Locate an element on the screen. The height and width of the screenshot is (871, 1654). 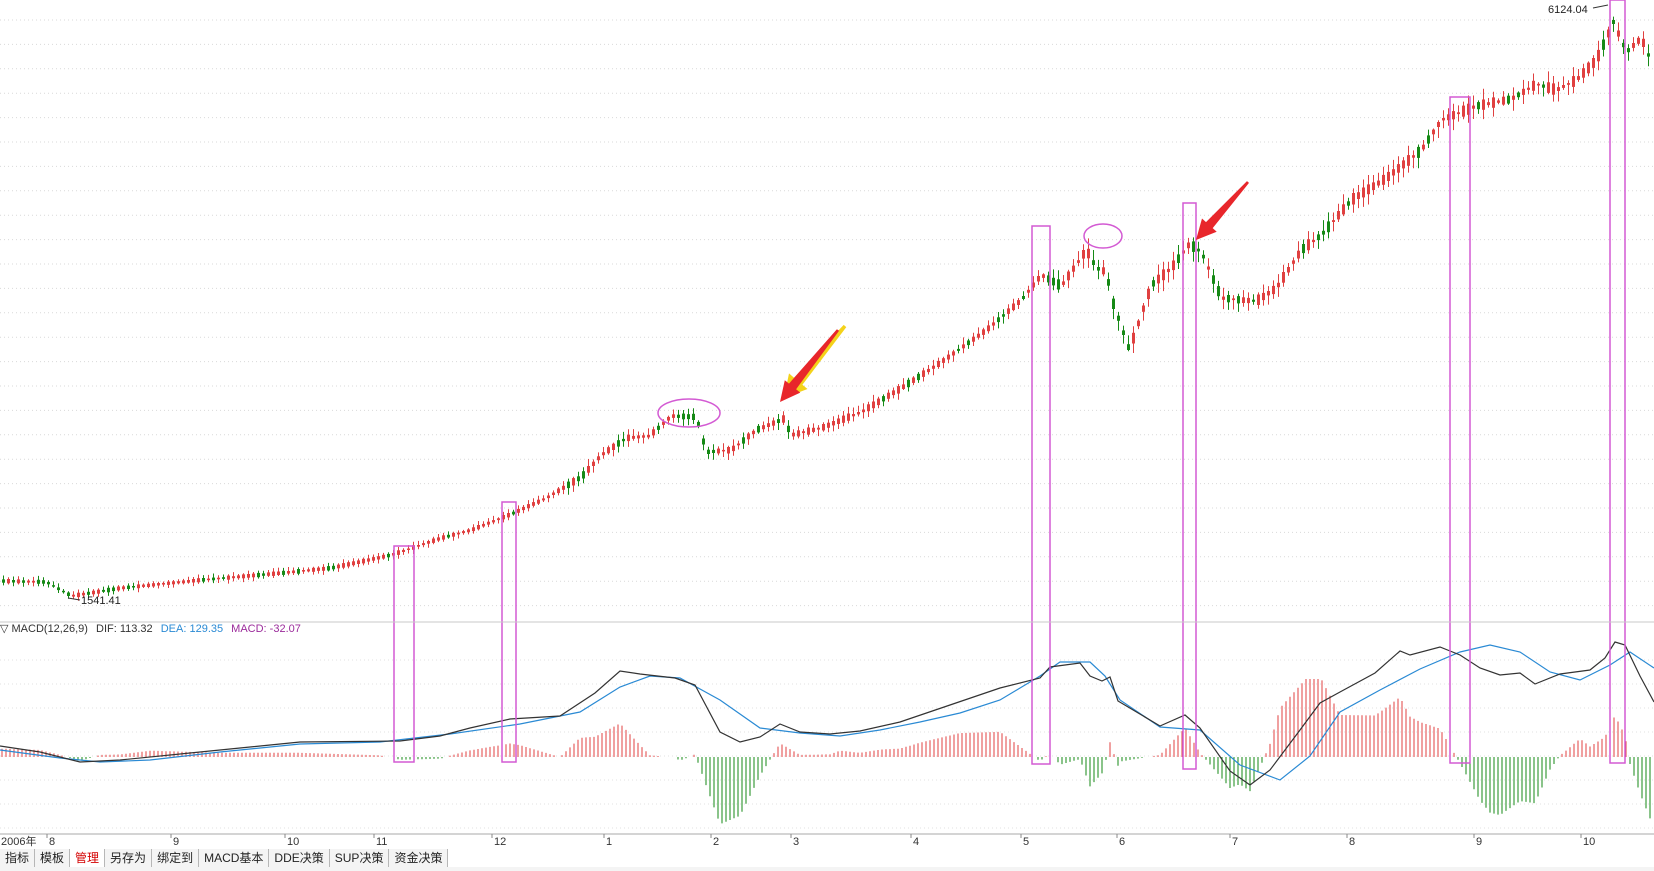
toolbar-tab: 另存为 is located at coordinates (129, 858).